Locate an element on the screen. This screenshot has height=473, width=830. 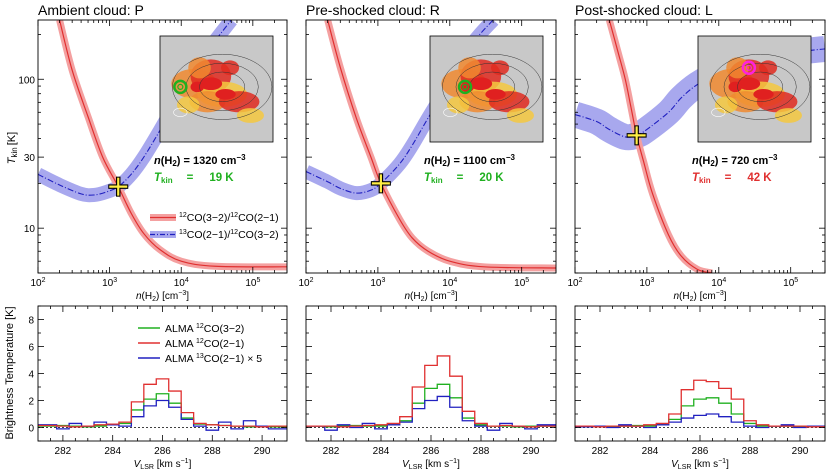
x-tick-label: 10⁵ is located at coordinates (790, 283).